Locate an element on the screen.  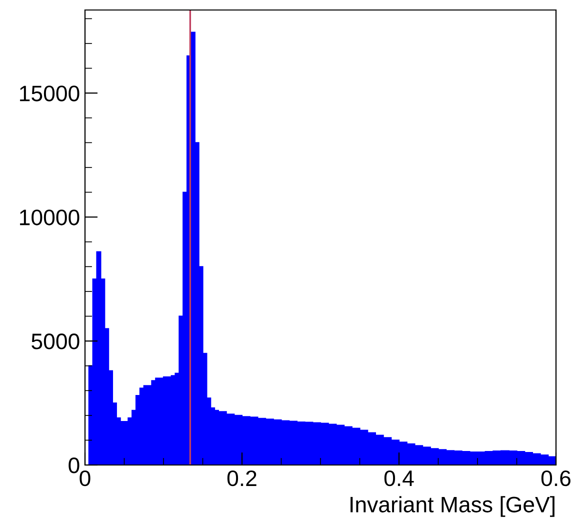
y-tick-label: 0 is located at coordinates (74, 466).